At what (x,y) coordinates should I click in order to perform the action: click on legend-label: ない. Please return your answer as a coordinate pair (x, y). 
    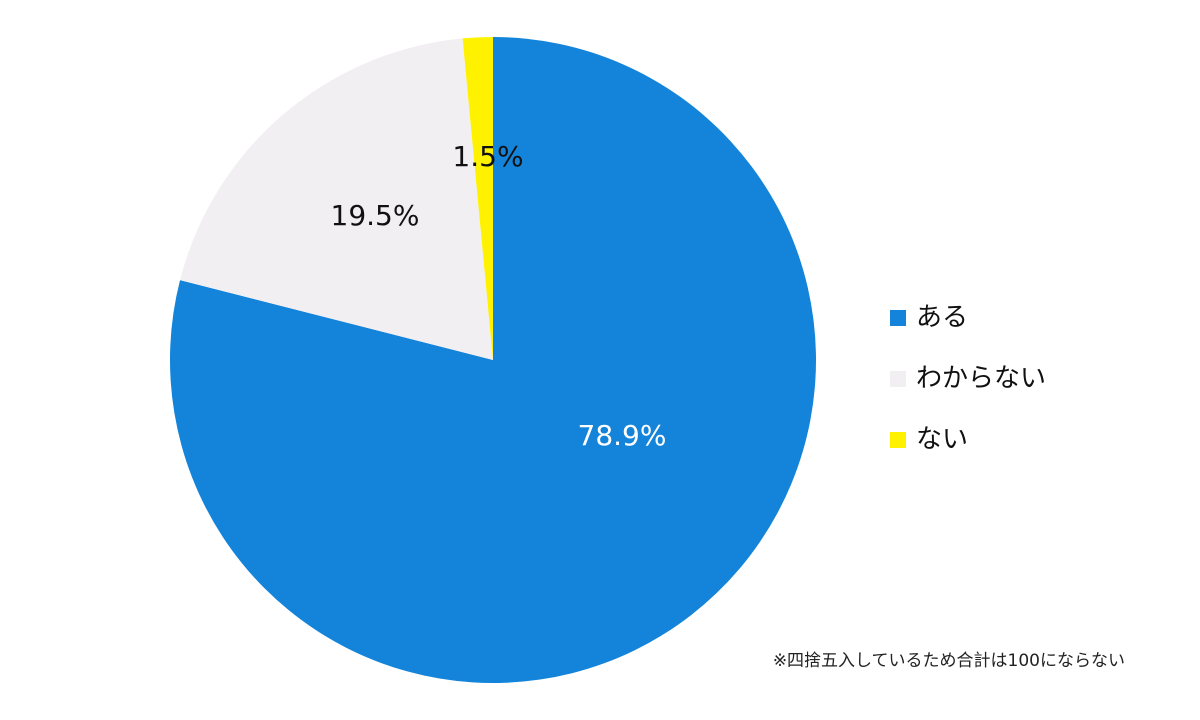
    Looking at the image, I should click on (942, 440).